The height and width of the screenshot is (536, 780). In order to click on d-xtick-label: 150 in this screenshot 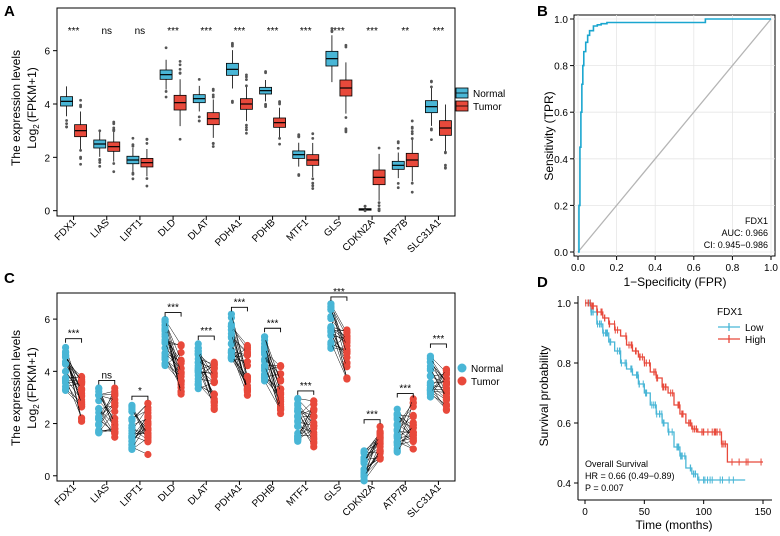, I will do `click(763, 512)`.